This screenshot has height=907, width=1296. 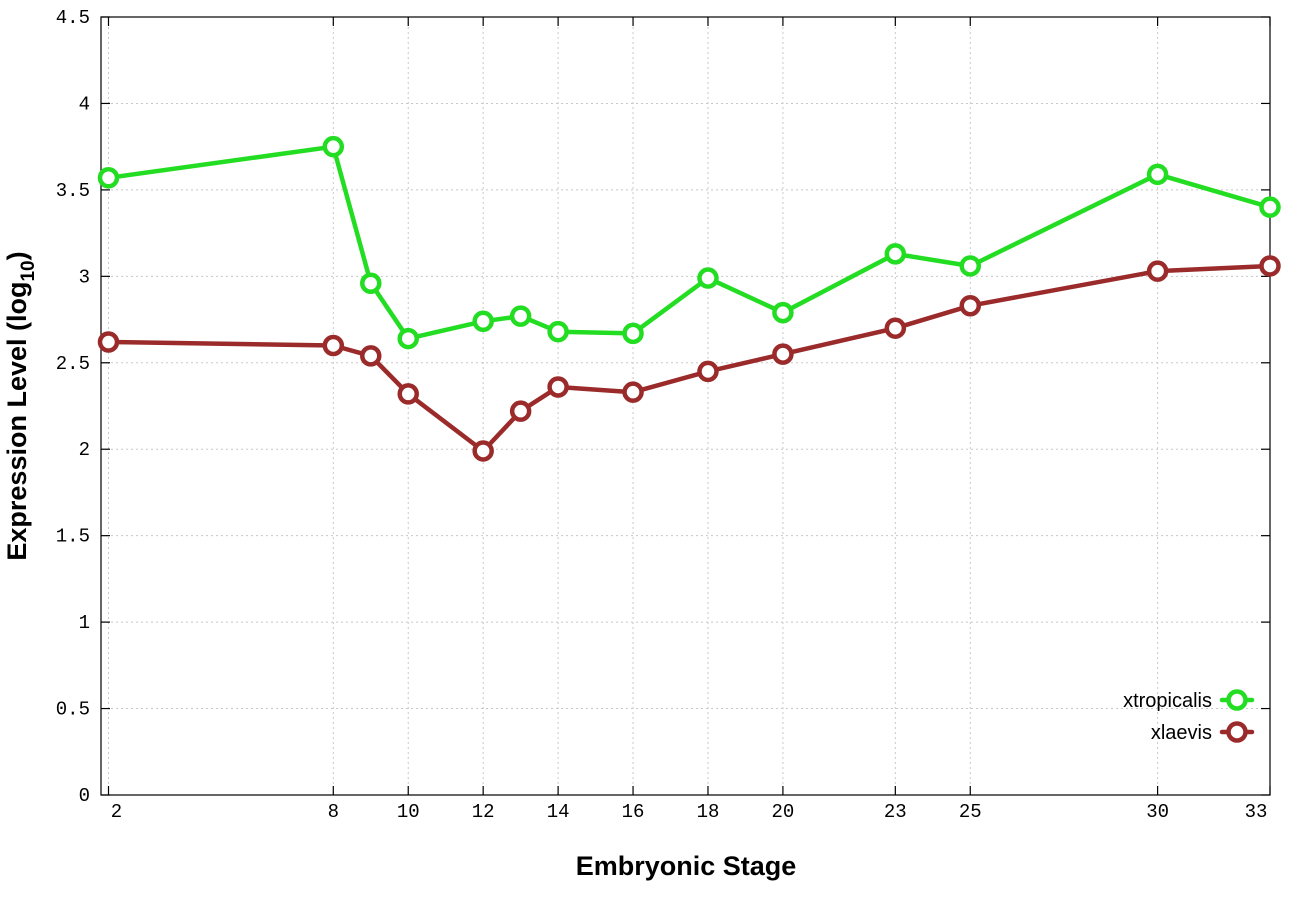 What do you see at coordinates (73, 710) in the screenshot?
I see `y-tick-label: 0.5` at bounding box center [73, 710].